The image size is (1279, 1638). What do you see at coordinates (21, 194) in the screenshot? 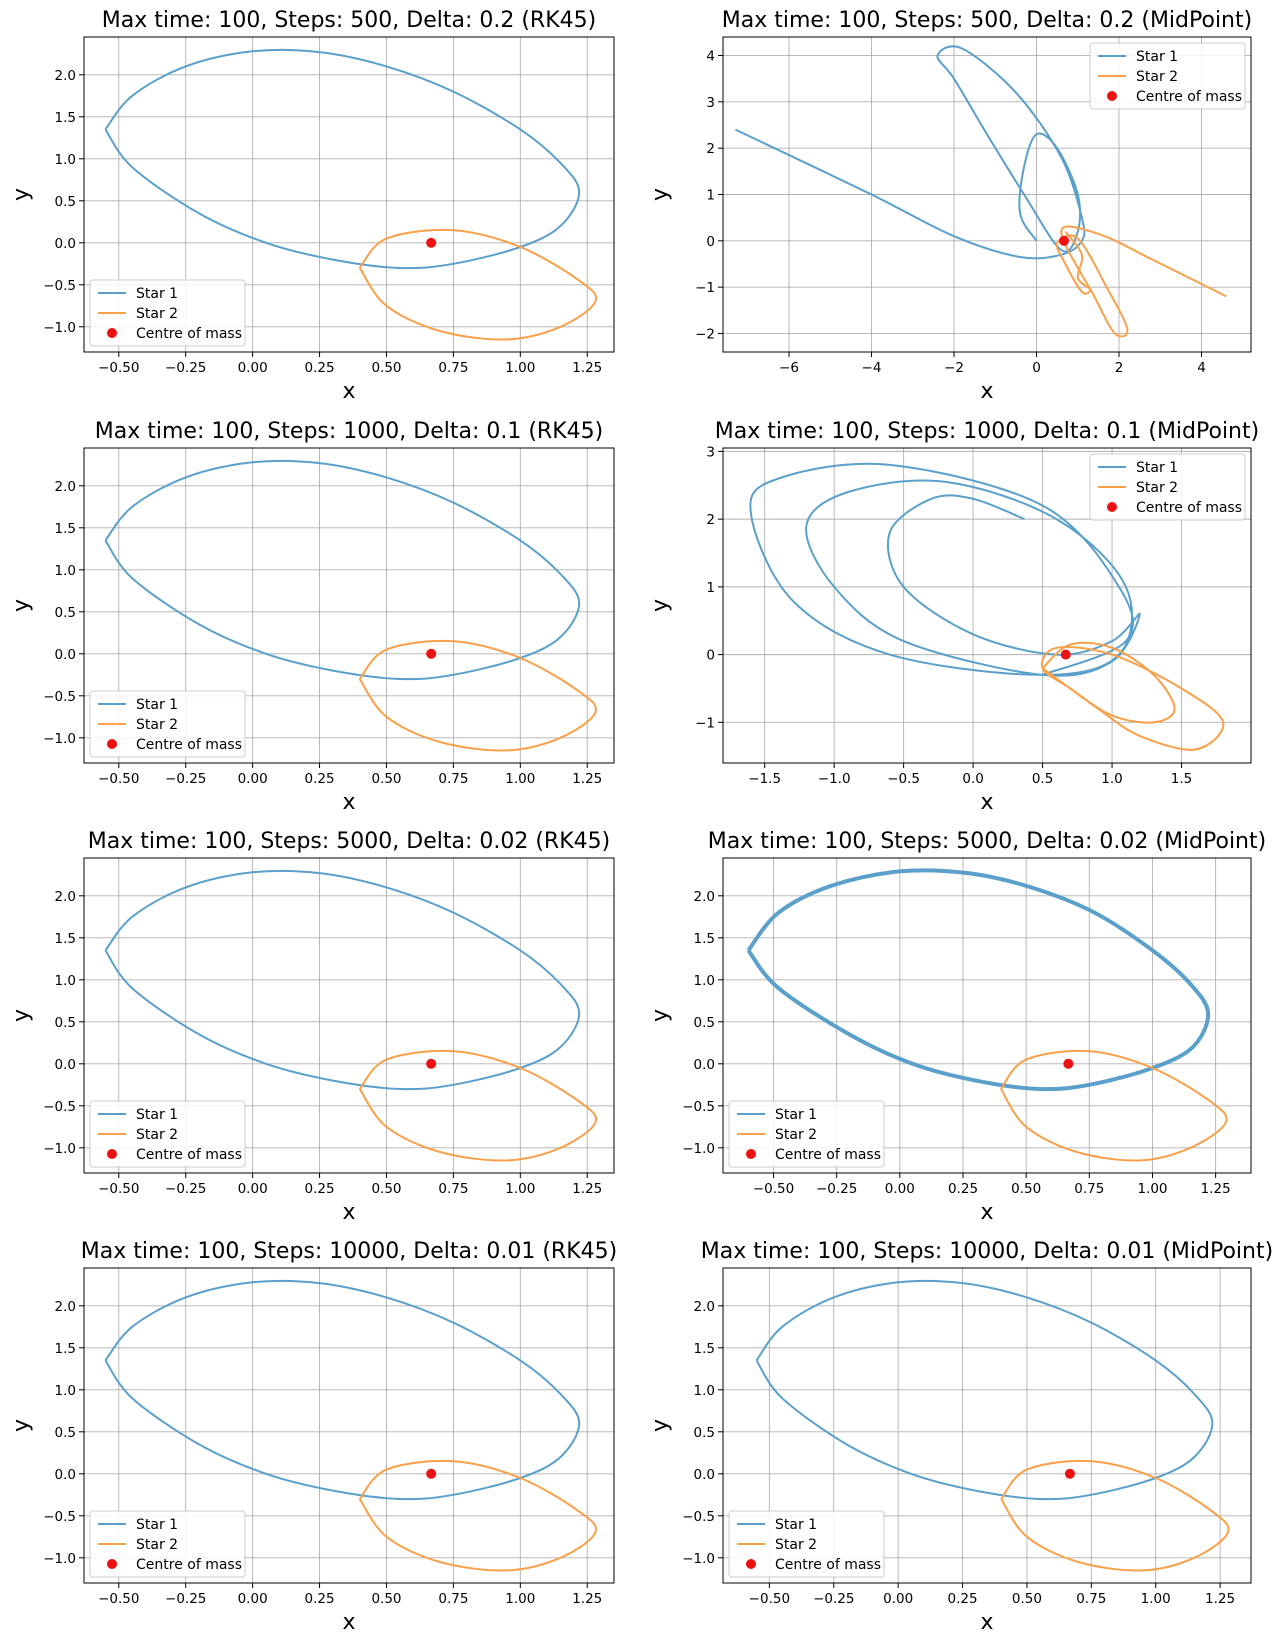
I see `y-axis-label: y` at bounding box center [21, 194].